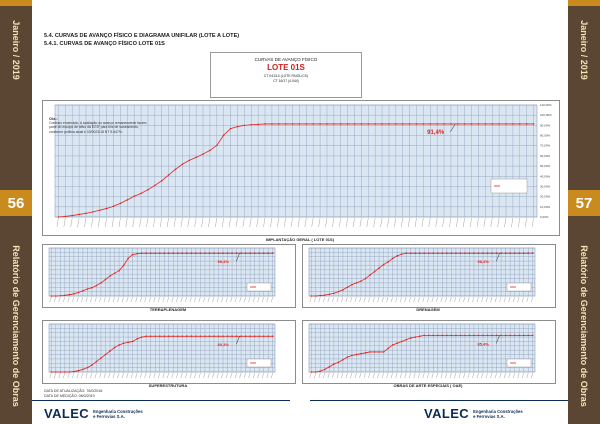  Describe the element at coordinates (544, 217) in the screenshot. I see `y-tick-label: 0,00%` at that location.